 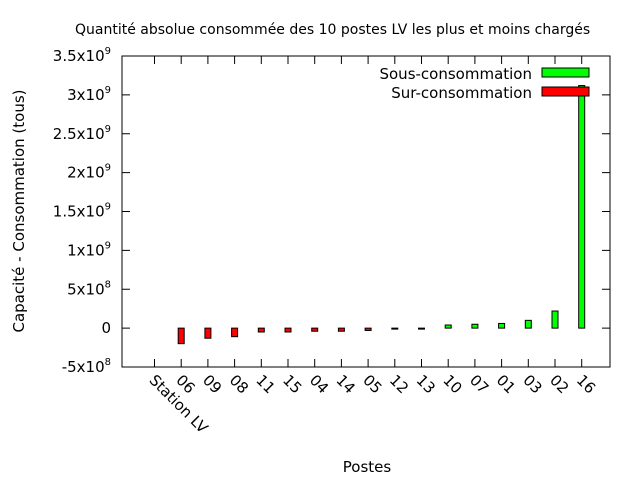 What do you see at coordinates (455, 74) in the screenshot?
I see `legend-label: Sous-consommation` at bounding box center [455, 74].